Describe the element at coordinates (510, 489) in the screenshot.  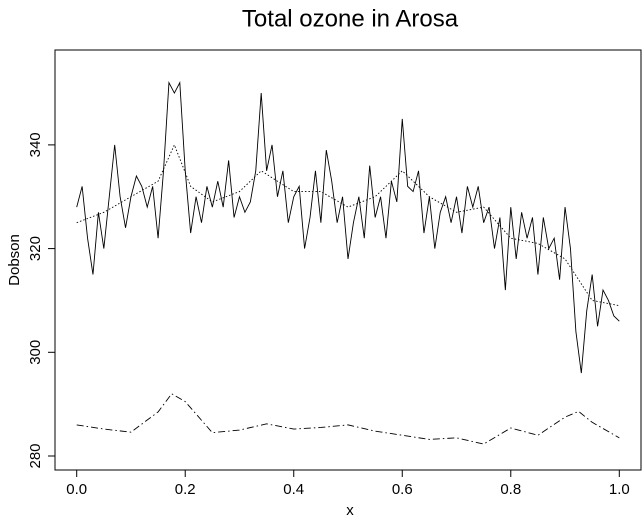
I see `x-tick-label: 0.8` at that location.